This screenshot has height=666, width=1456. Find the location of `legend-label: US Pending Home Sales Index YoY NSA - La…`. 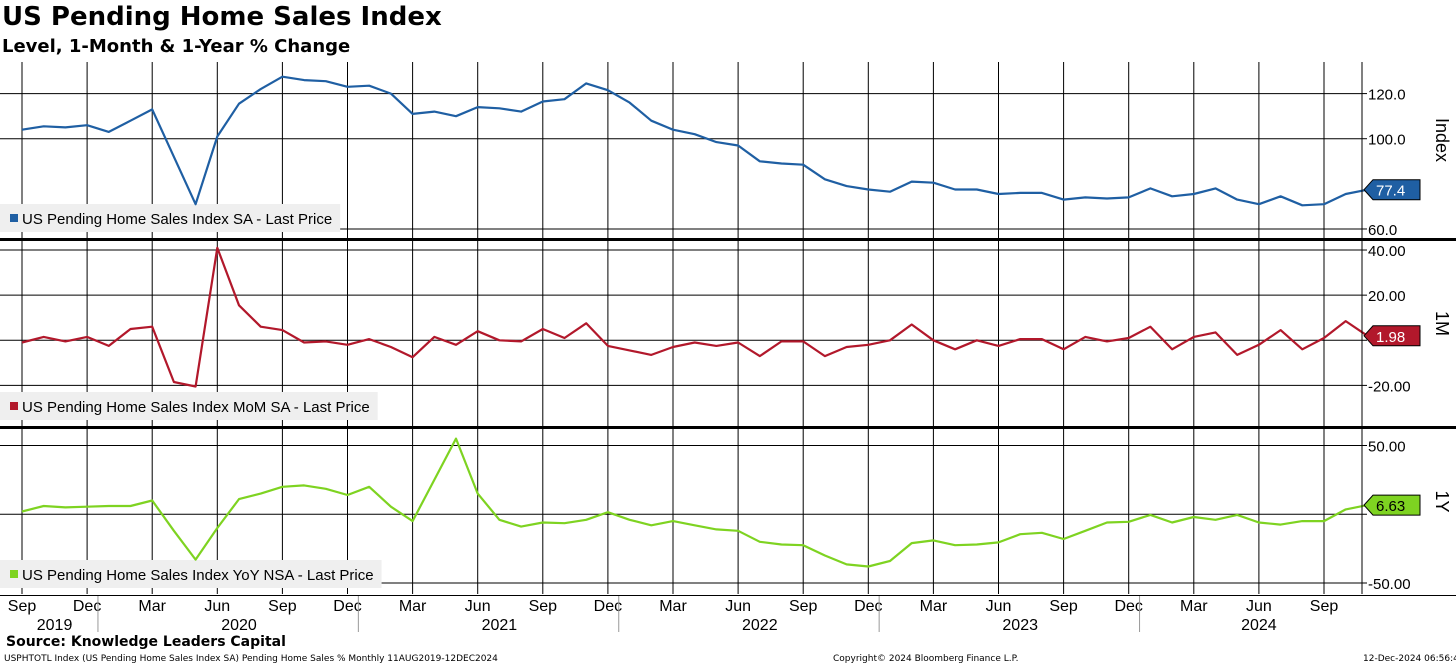

legend-label: US Pending Home Sales Index YoY NSA - La… is located at coordinates (198, 575).